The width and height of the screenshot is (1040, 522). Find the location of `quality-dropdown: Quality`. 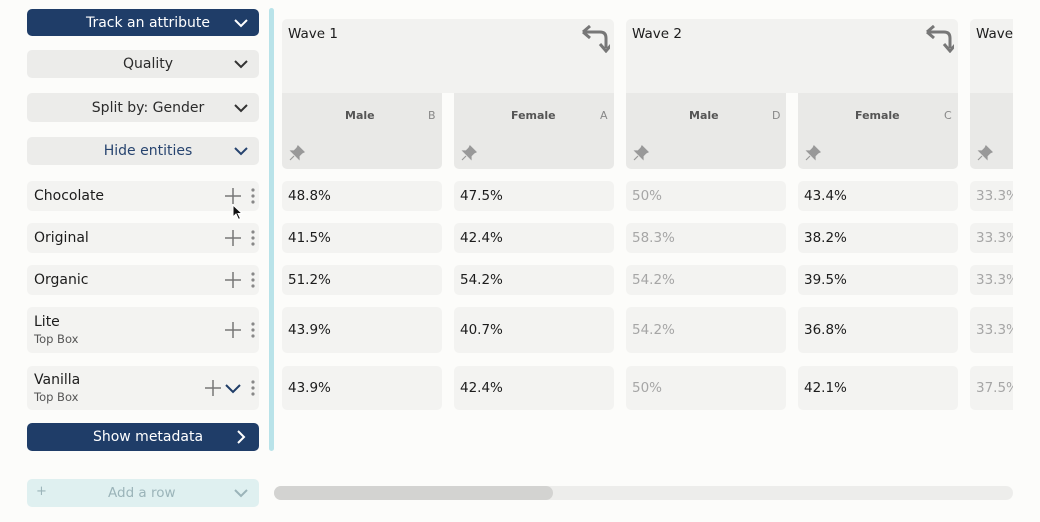

quality-dropdown: Quality is located at coordinates (143, 64).